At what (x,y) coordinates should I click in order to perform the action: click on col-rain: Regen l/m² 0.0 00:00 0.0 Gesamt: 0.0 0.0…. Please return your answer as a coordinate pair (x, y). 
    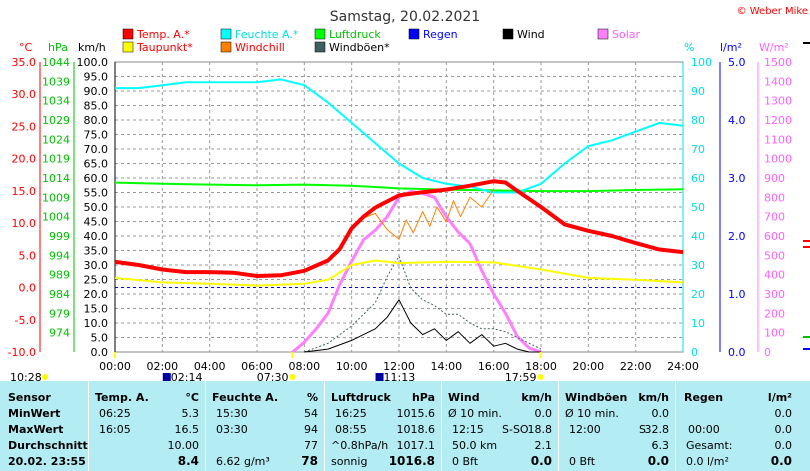
    Looking at the image, I should click on (737, 426).